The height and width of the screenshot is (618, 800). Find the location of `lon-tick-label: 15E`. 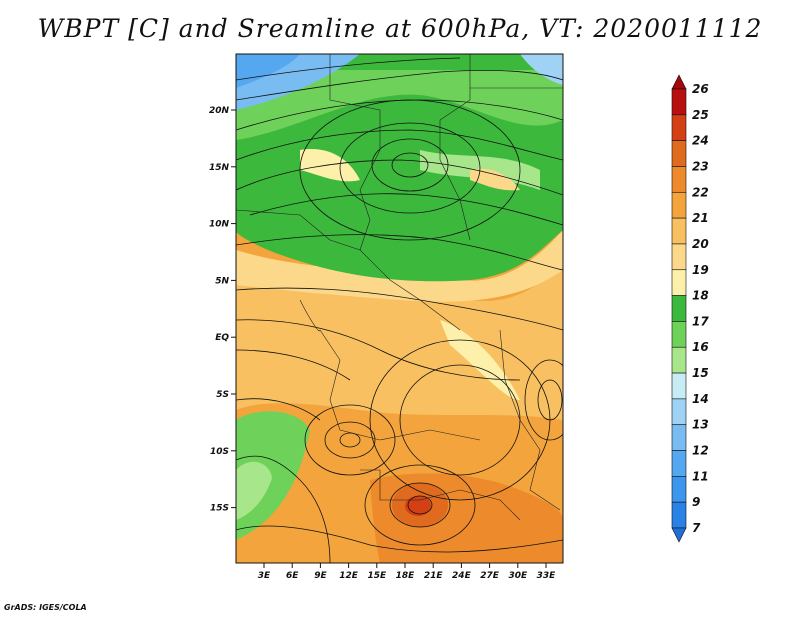

lon-tick-label: 15E is located at coordinates (377, 576).